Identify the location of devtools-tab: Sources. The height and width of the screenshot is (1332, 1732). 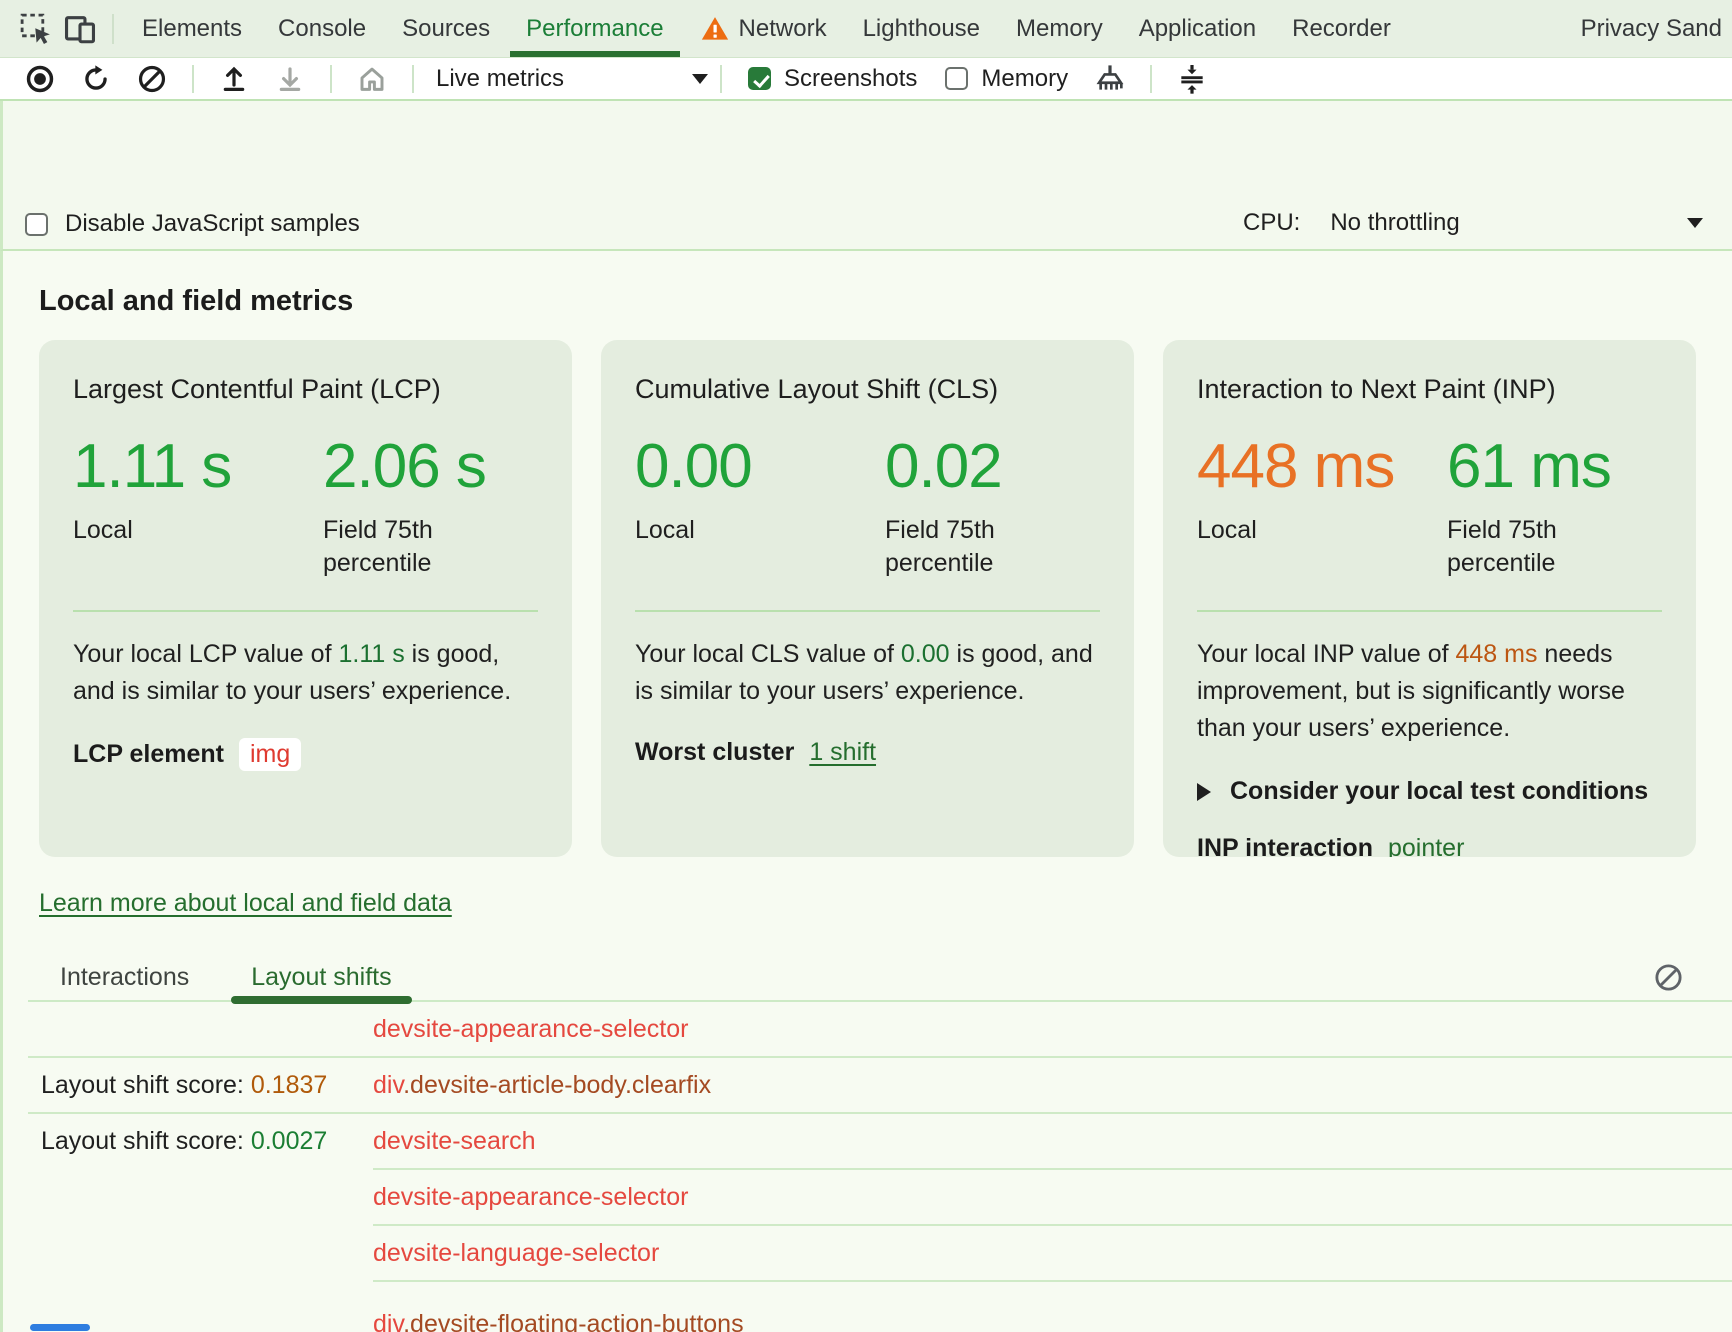
(446, 28).